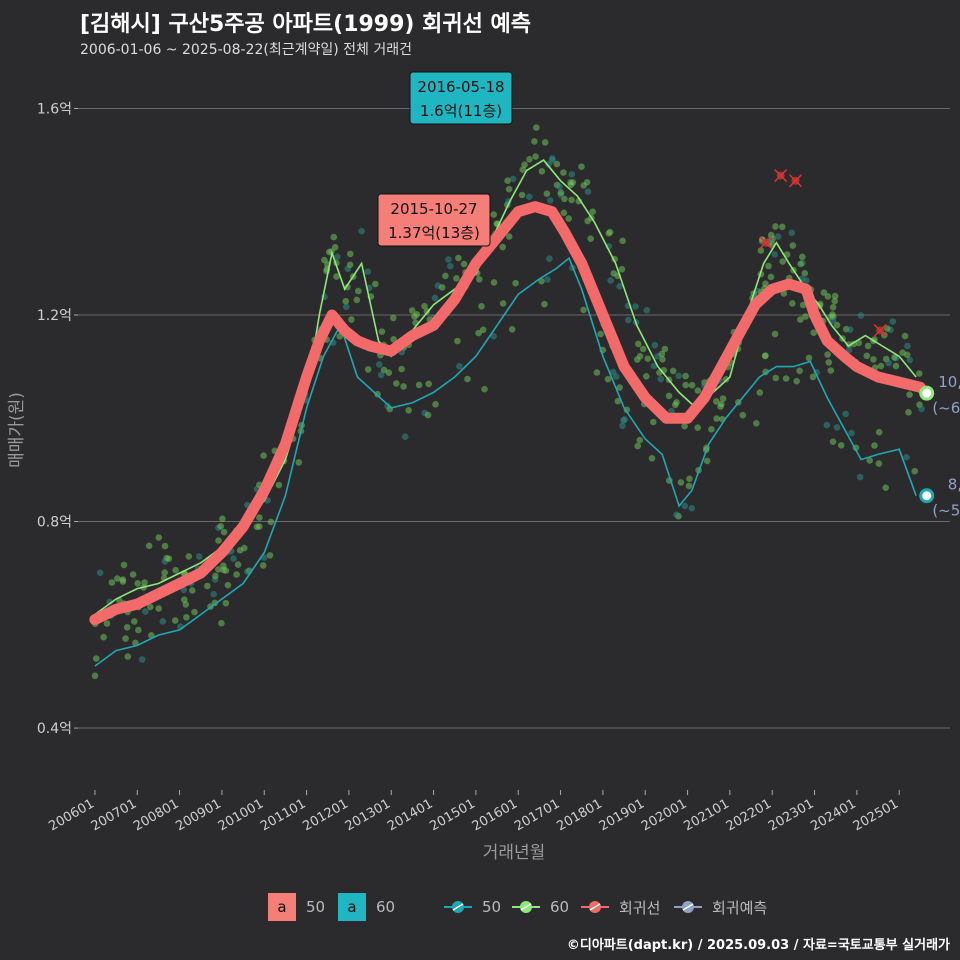 The width and height of the screenshot is (960, 960). I want to click on x-tick-label: 202501, so click(876, 815).